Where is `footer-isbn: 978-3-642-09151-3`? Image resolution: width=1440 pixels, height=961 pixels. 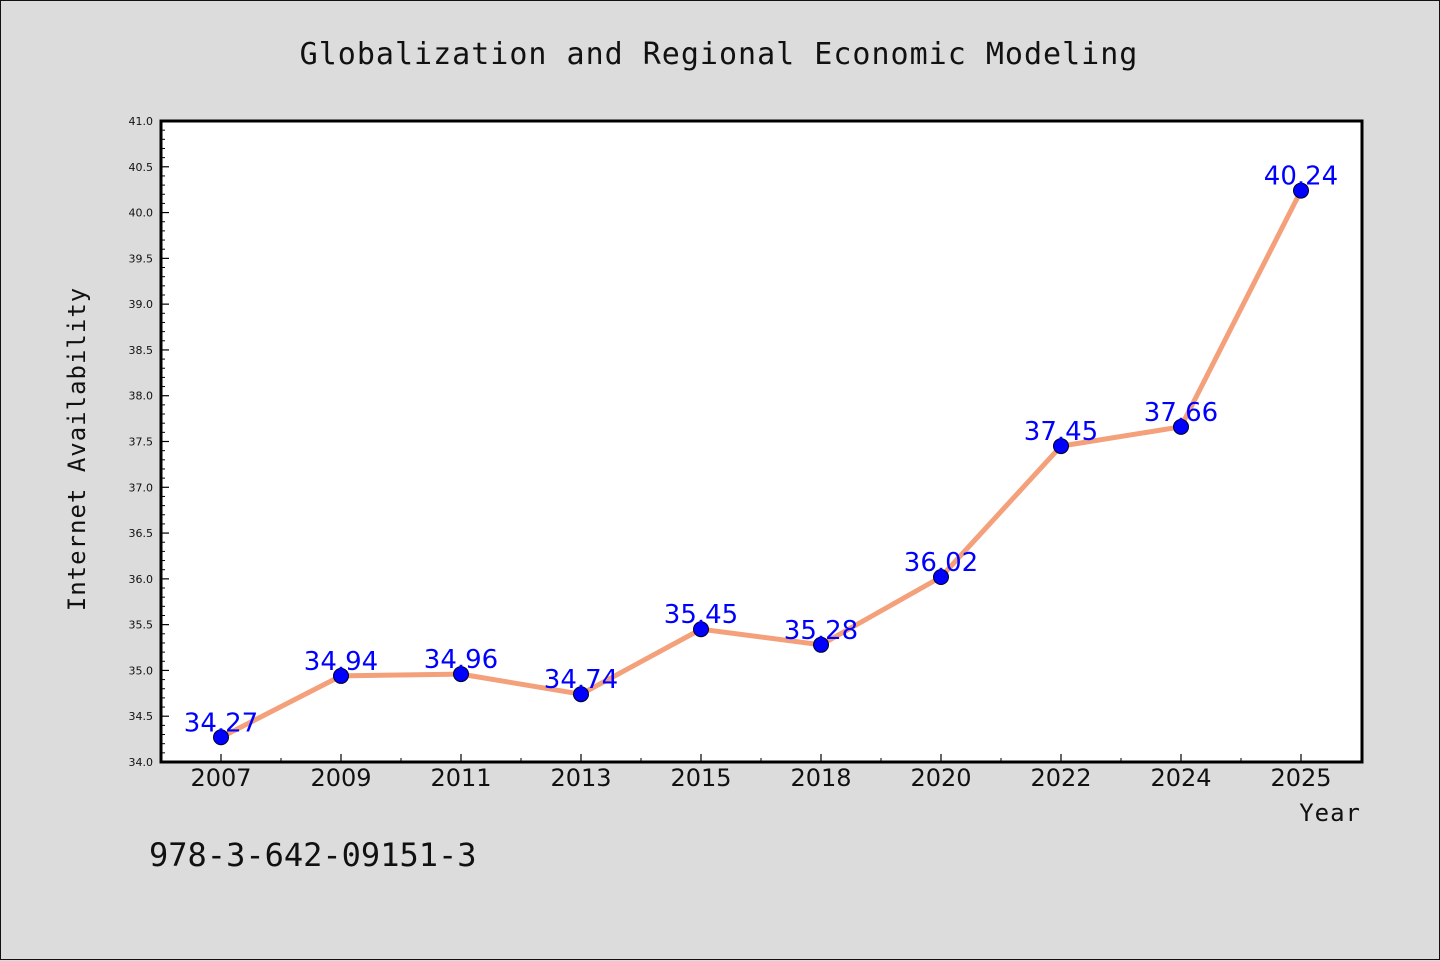 footer-isbn: 978-3-642-09151-3 is located at coordinates (313, 855).